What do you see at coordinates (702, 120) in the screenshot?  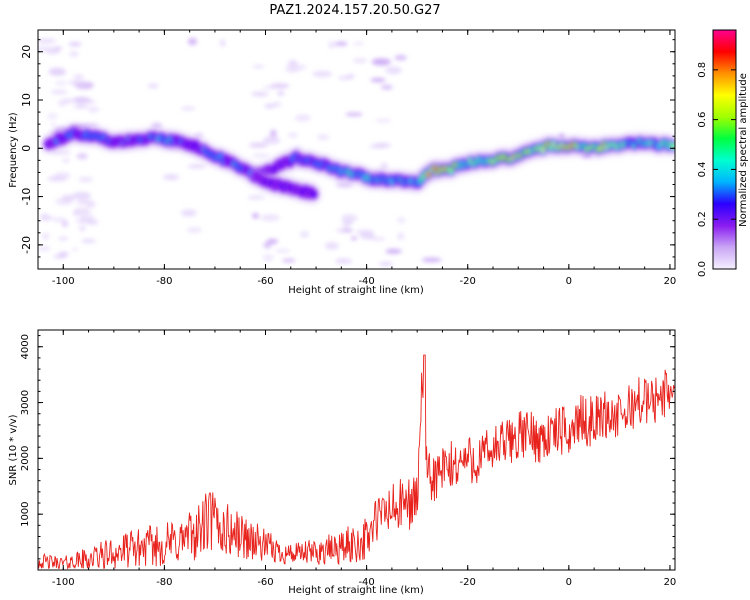 I see `colorbar-tick-label: 0.6` at bounding box center [702, 120].